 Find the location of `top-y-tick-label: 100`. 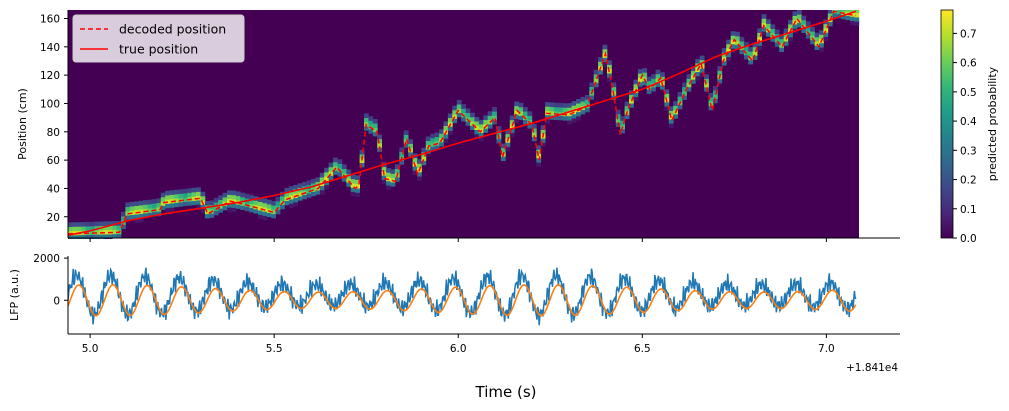

top-y-tick-label: 100 is located at coordinates (50, 104).